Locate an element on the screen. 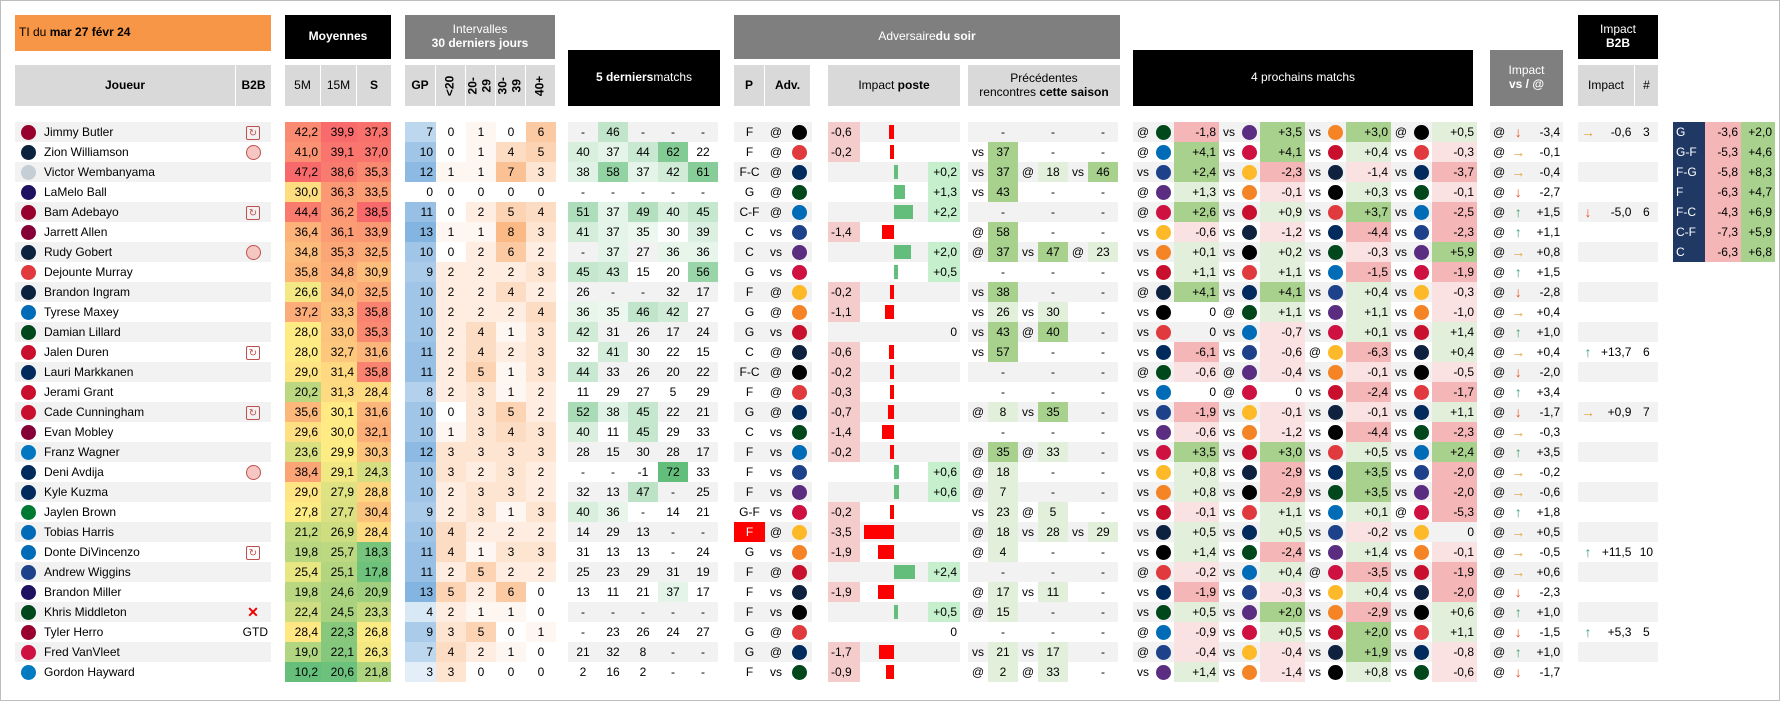  player-row: Tyler Herro GTD is located at coordinates (143, 632).